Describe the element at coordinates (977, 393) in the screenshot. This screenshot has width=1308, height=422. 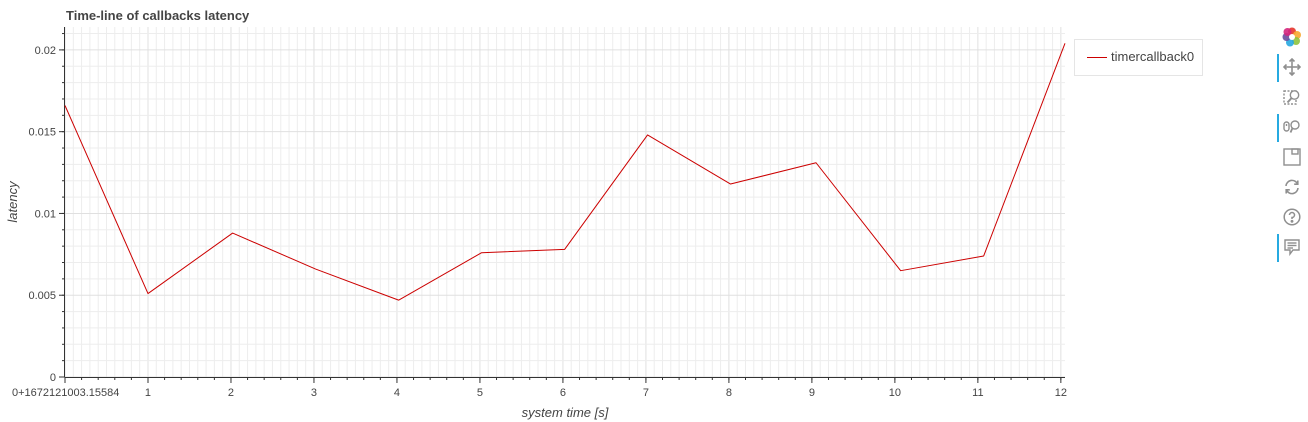
I see `x-tick-label: 11` at that location.